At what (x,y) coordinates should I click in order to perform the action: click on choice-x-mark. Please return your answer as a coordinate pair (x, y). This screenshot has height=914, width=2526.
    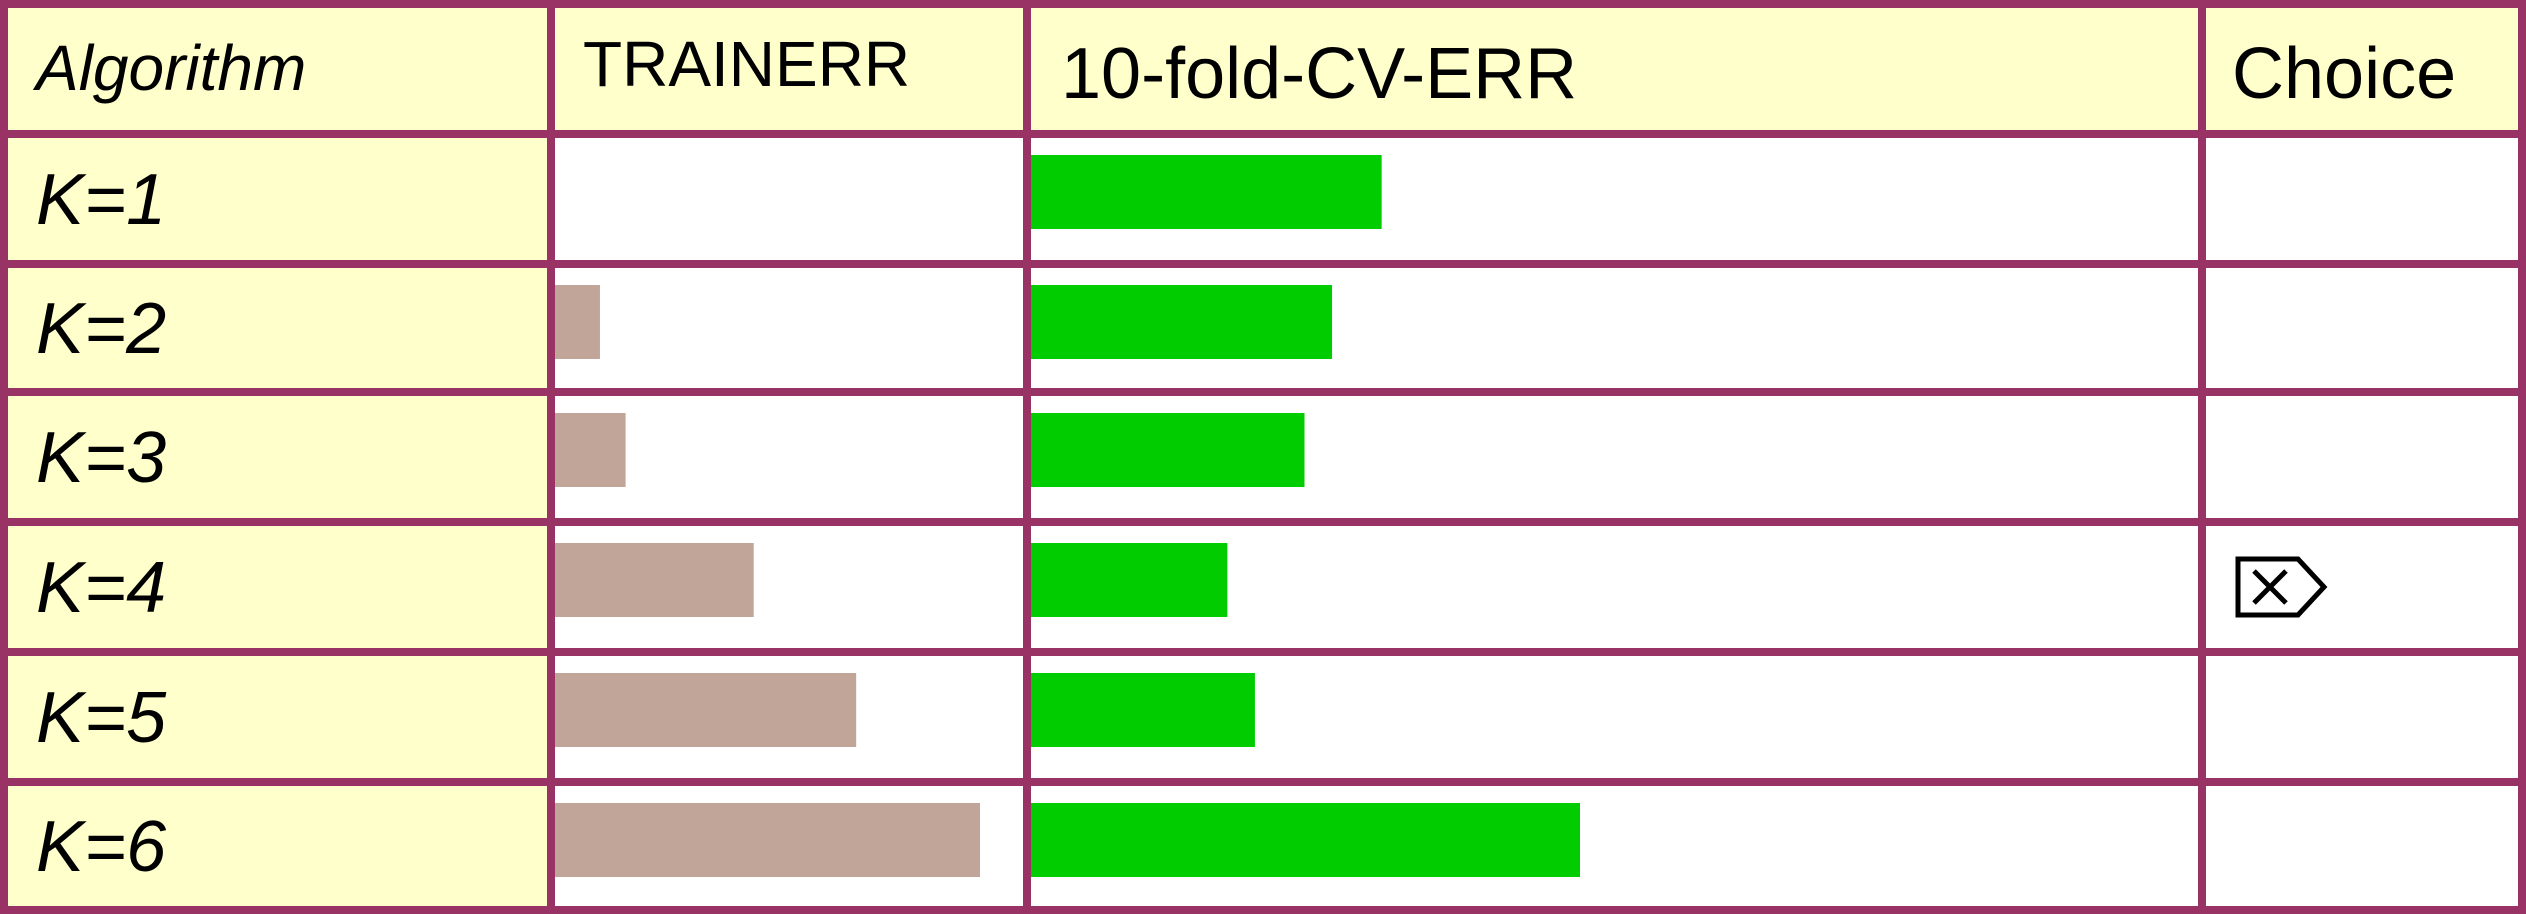
    Looking at the image, I should click on (2270, 587).